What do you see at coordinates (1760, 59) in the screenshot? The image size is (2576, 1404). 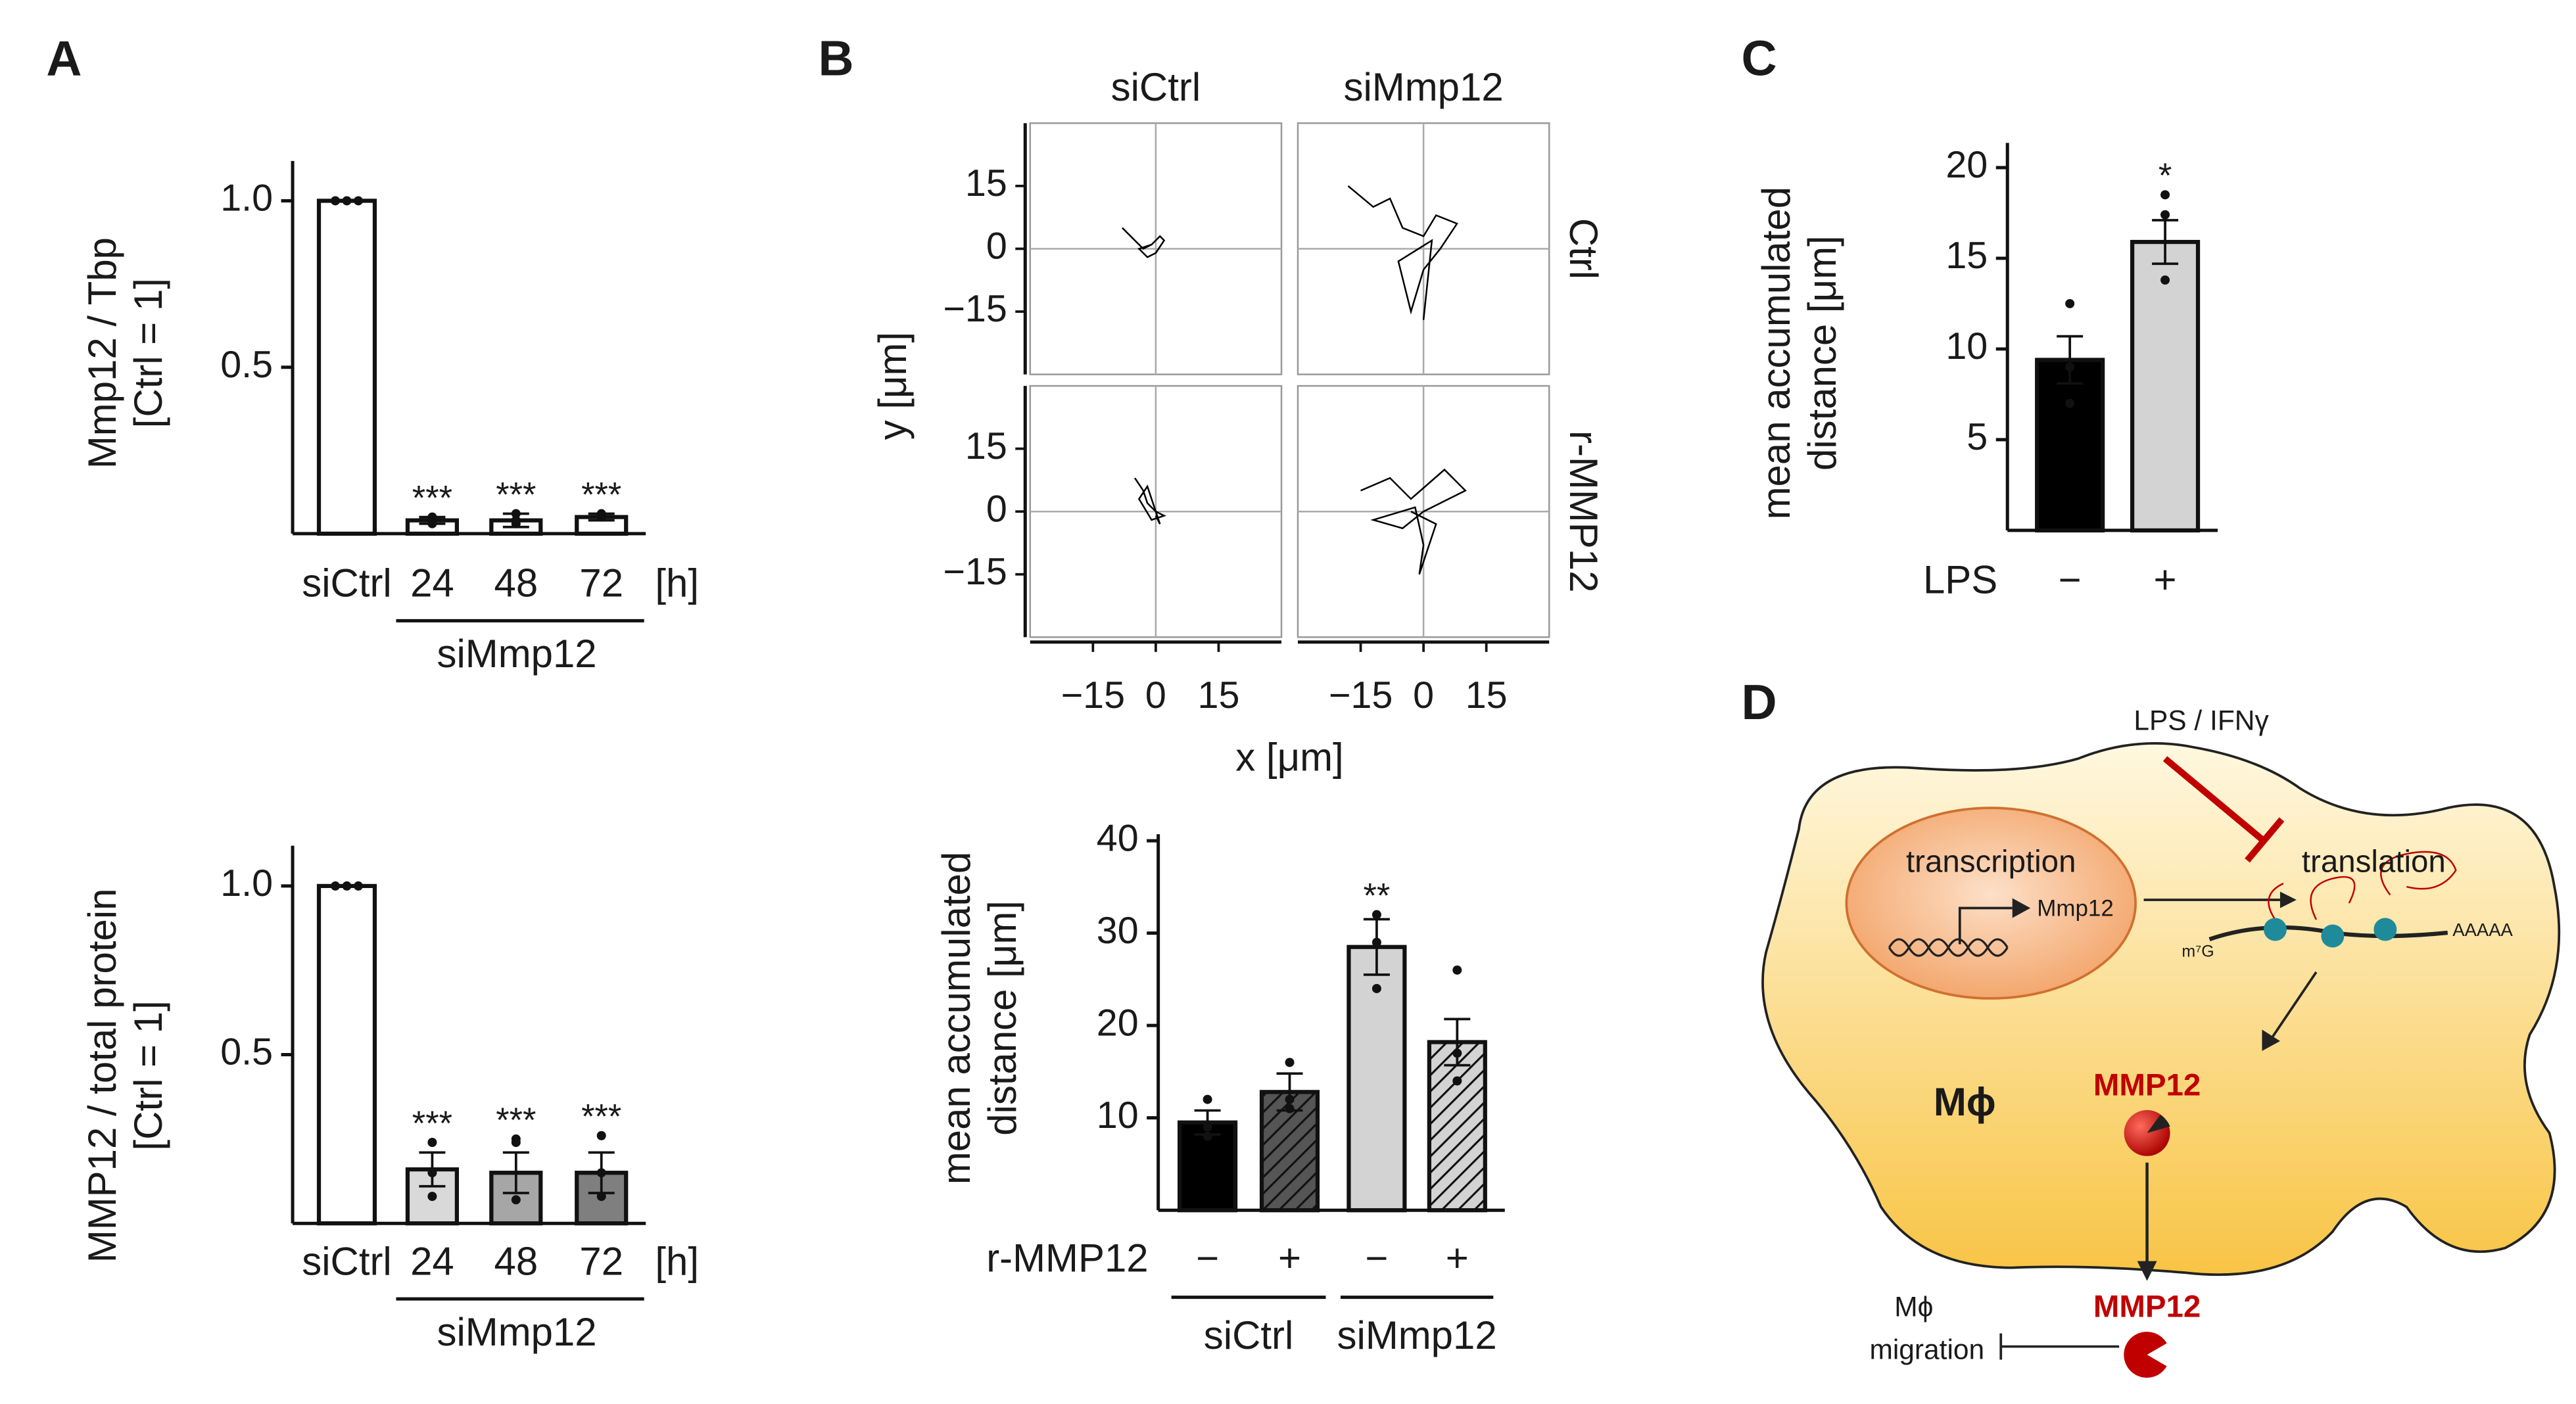 I see `panel-label: C` at bounding box center [1760, 59].